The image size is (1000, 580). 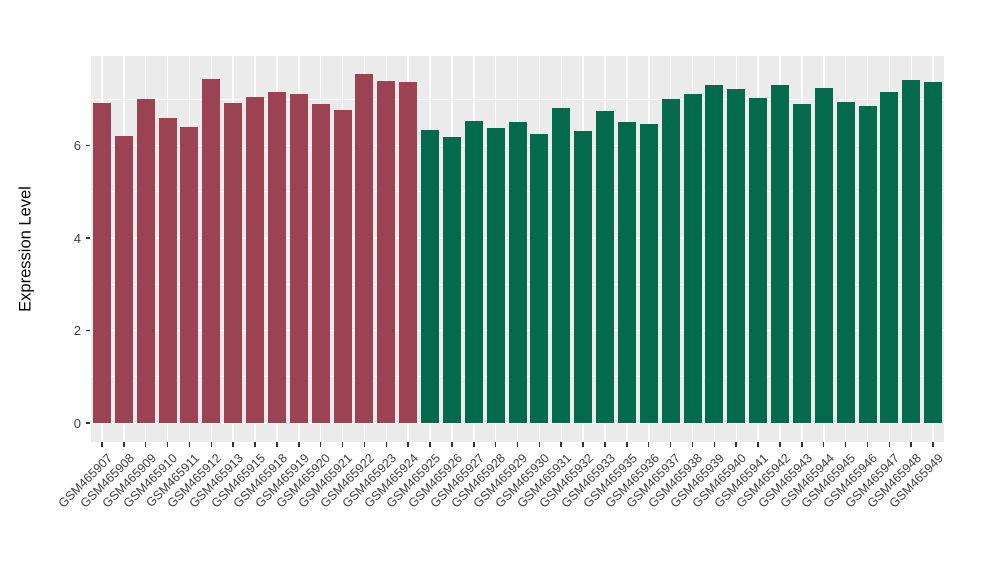 I want to click on y-tick-label: 2, so click(x=77, y=330).